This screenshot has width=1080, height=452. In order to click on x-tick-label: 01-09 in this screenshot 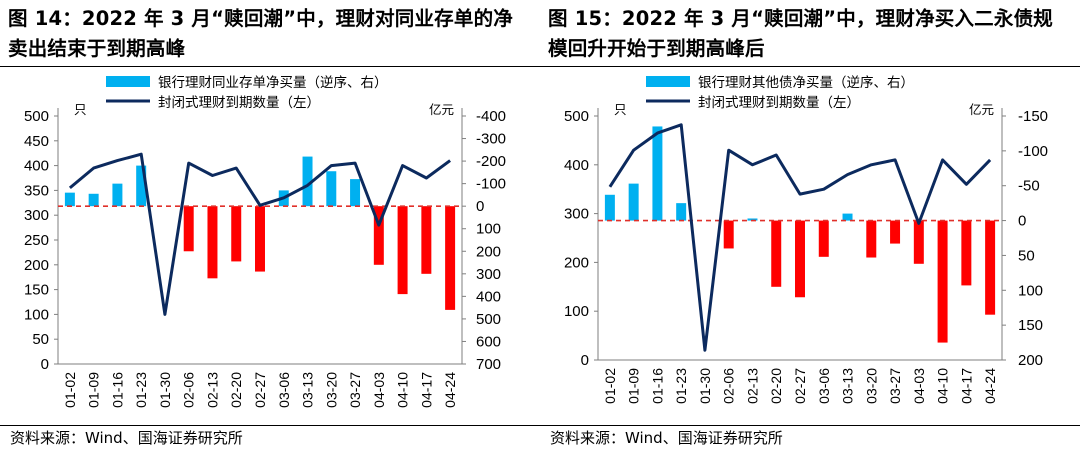, I will do `click(94, 390)`.